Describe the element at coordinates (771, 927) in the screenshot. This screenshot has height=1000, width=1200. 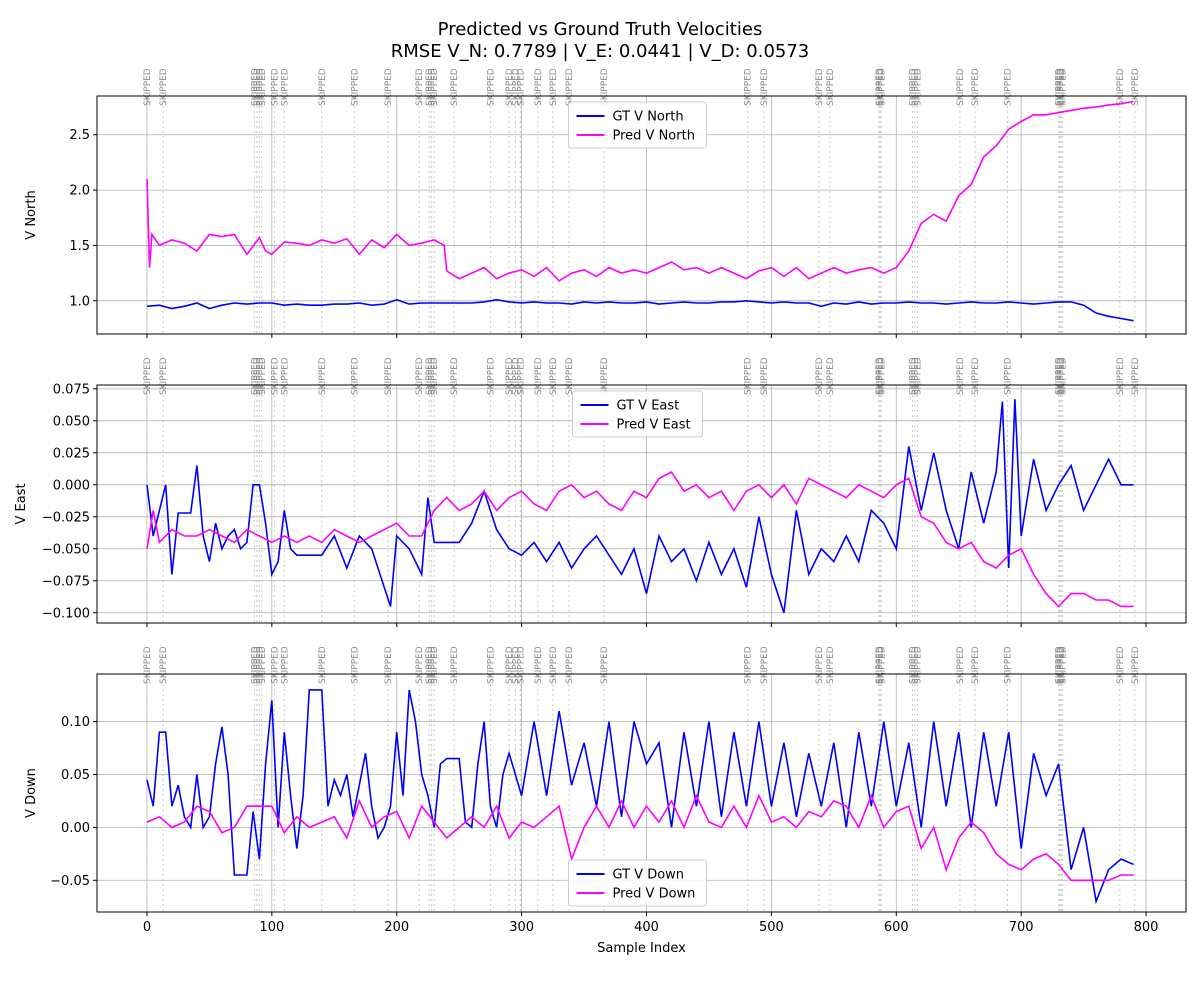
I see `x-tick-label: 500` at that location.